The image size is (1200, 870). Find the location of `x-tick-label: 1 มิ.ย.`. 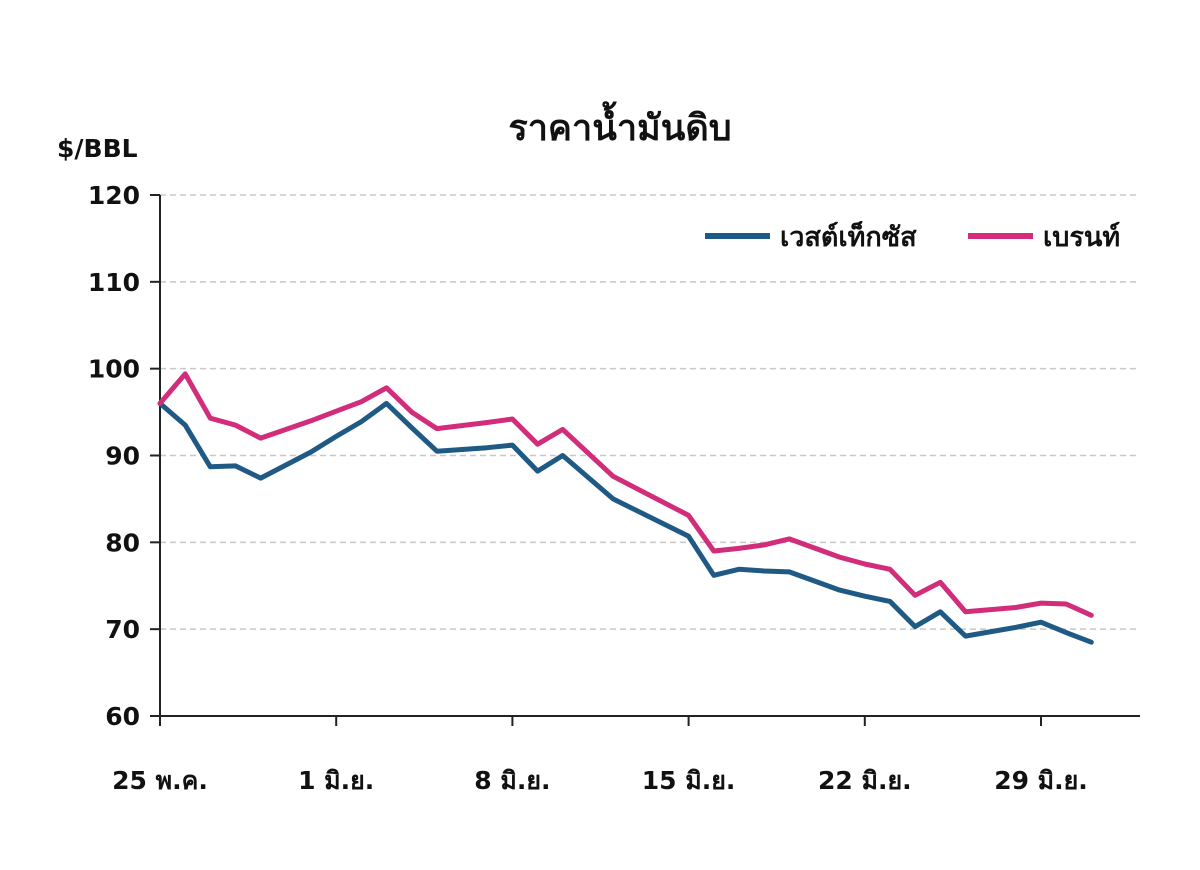

x-tick-label: 1 มิ.ย. is located at coordinates (336, 780).